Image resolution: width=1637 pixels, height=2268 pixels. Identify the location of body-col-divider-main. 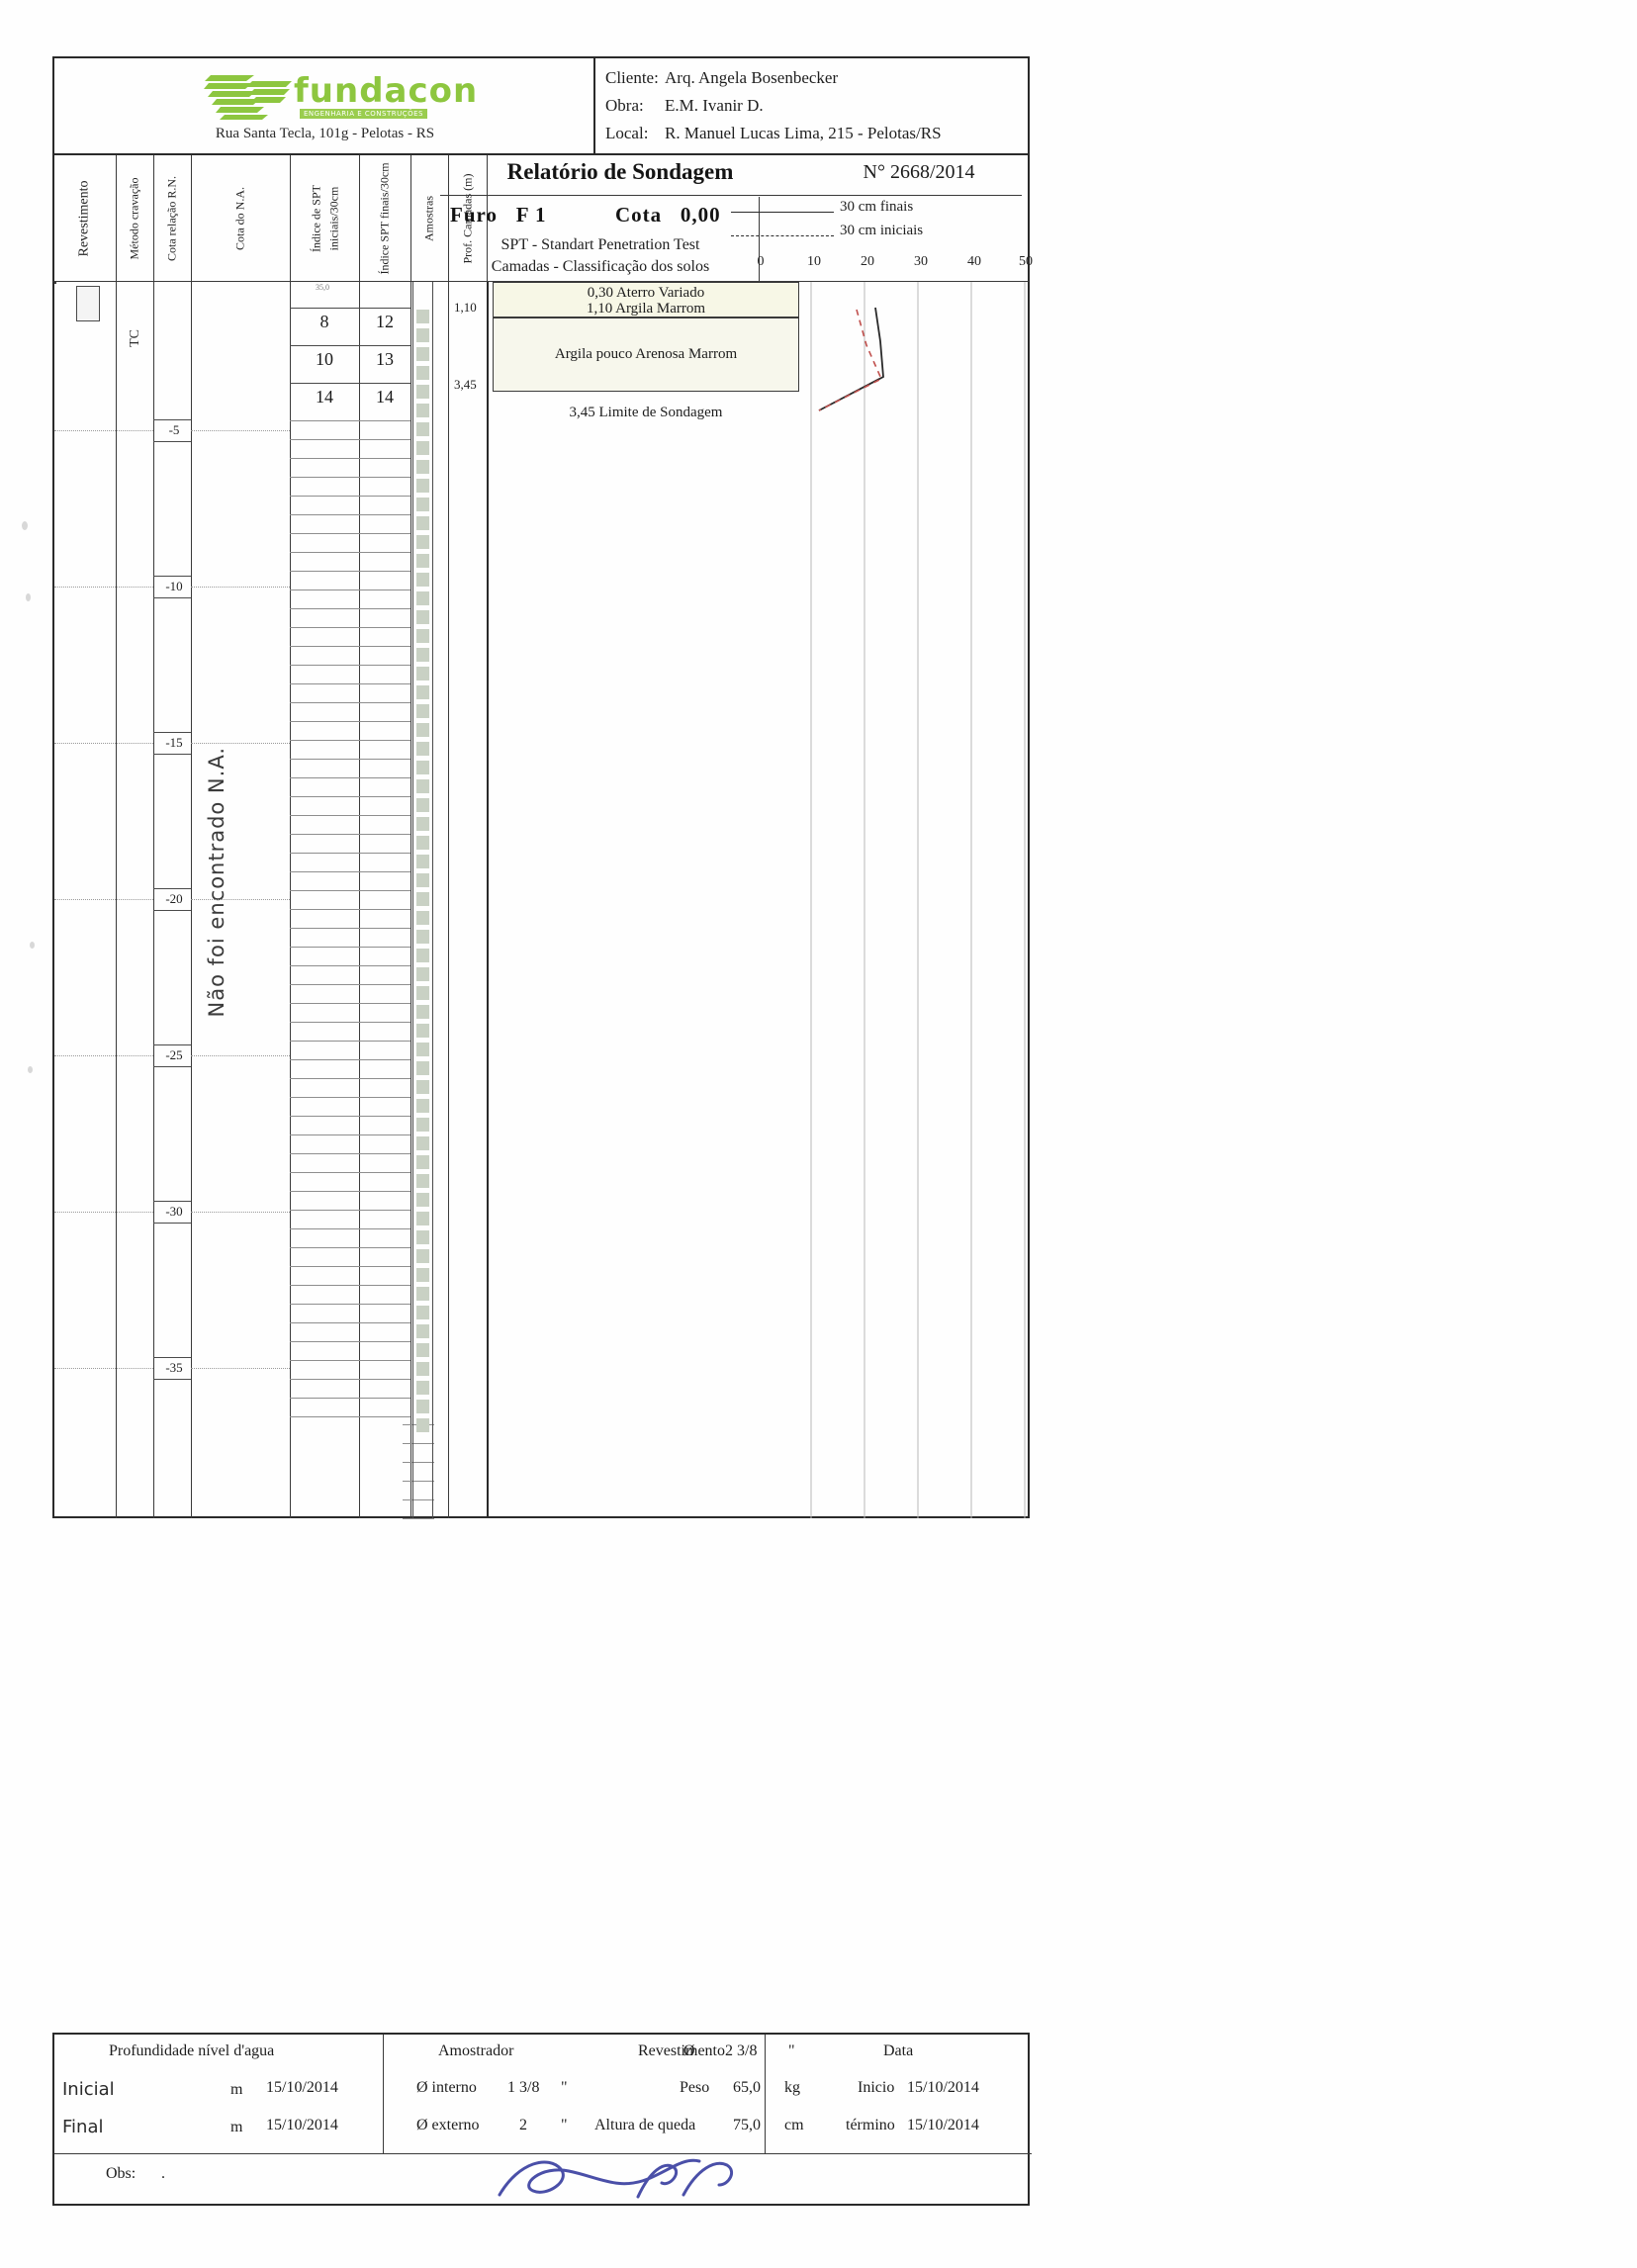
(488, 900).